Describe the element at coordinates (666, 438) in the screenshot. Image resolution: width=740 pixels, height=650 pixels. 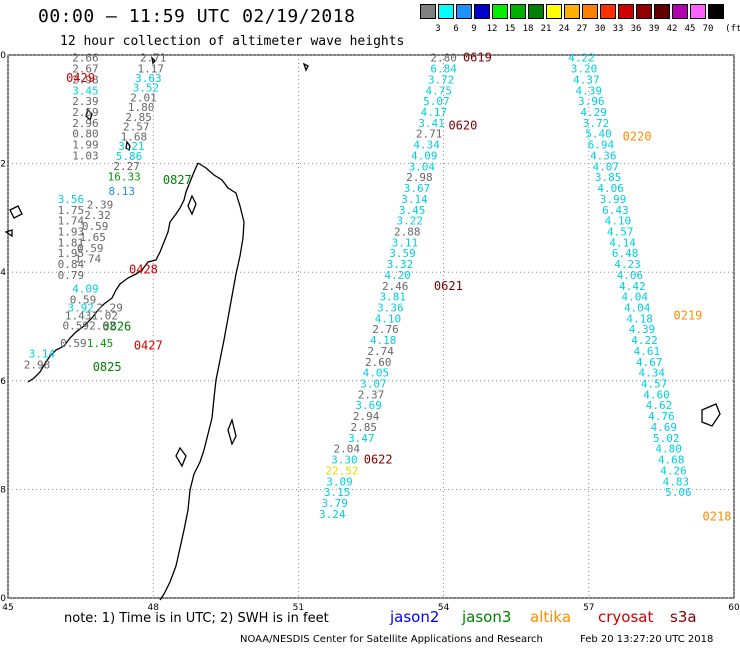
I see `swh-value: 5.02` at that location.